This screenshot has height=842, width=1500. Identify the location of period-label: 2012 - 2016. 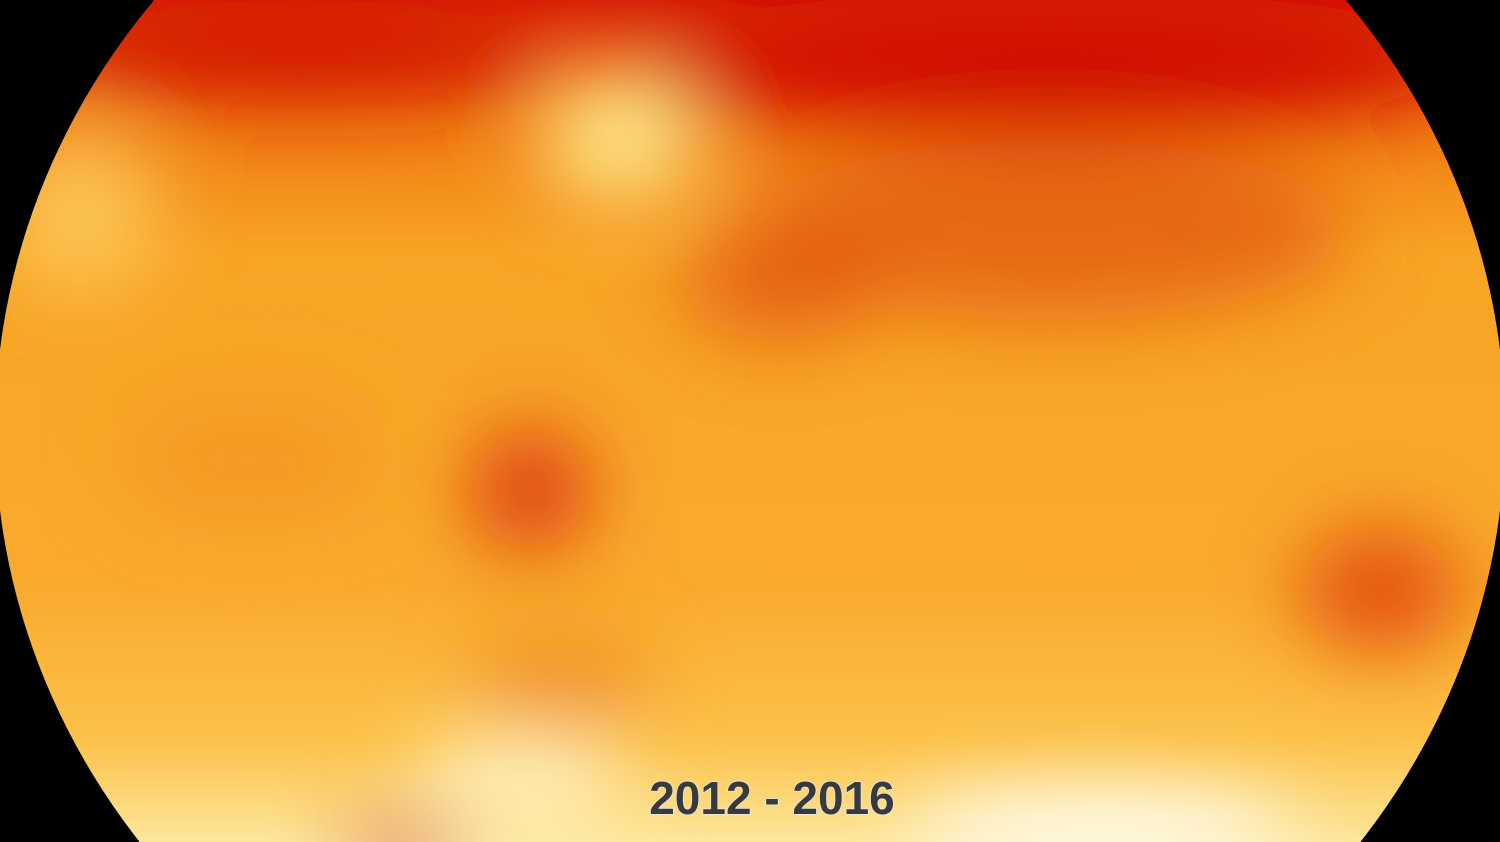
(772, 798).